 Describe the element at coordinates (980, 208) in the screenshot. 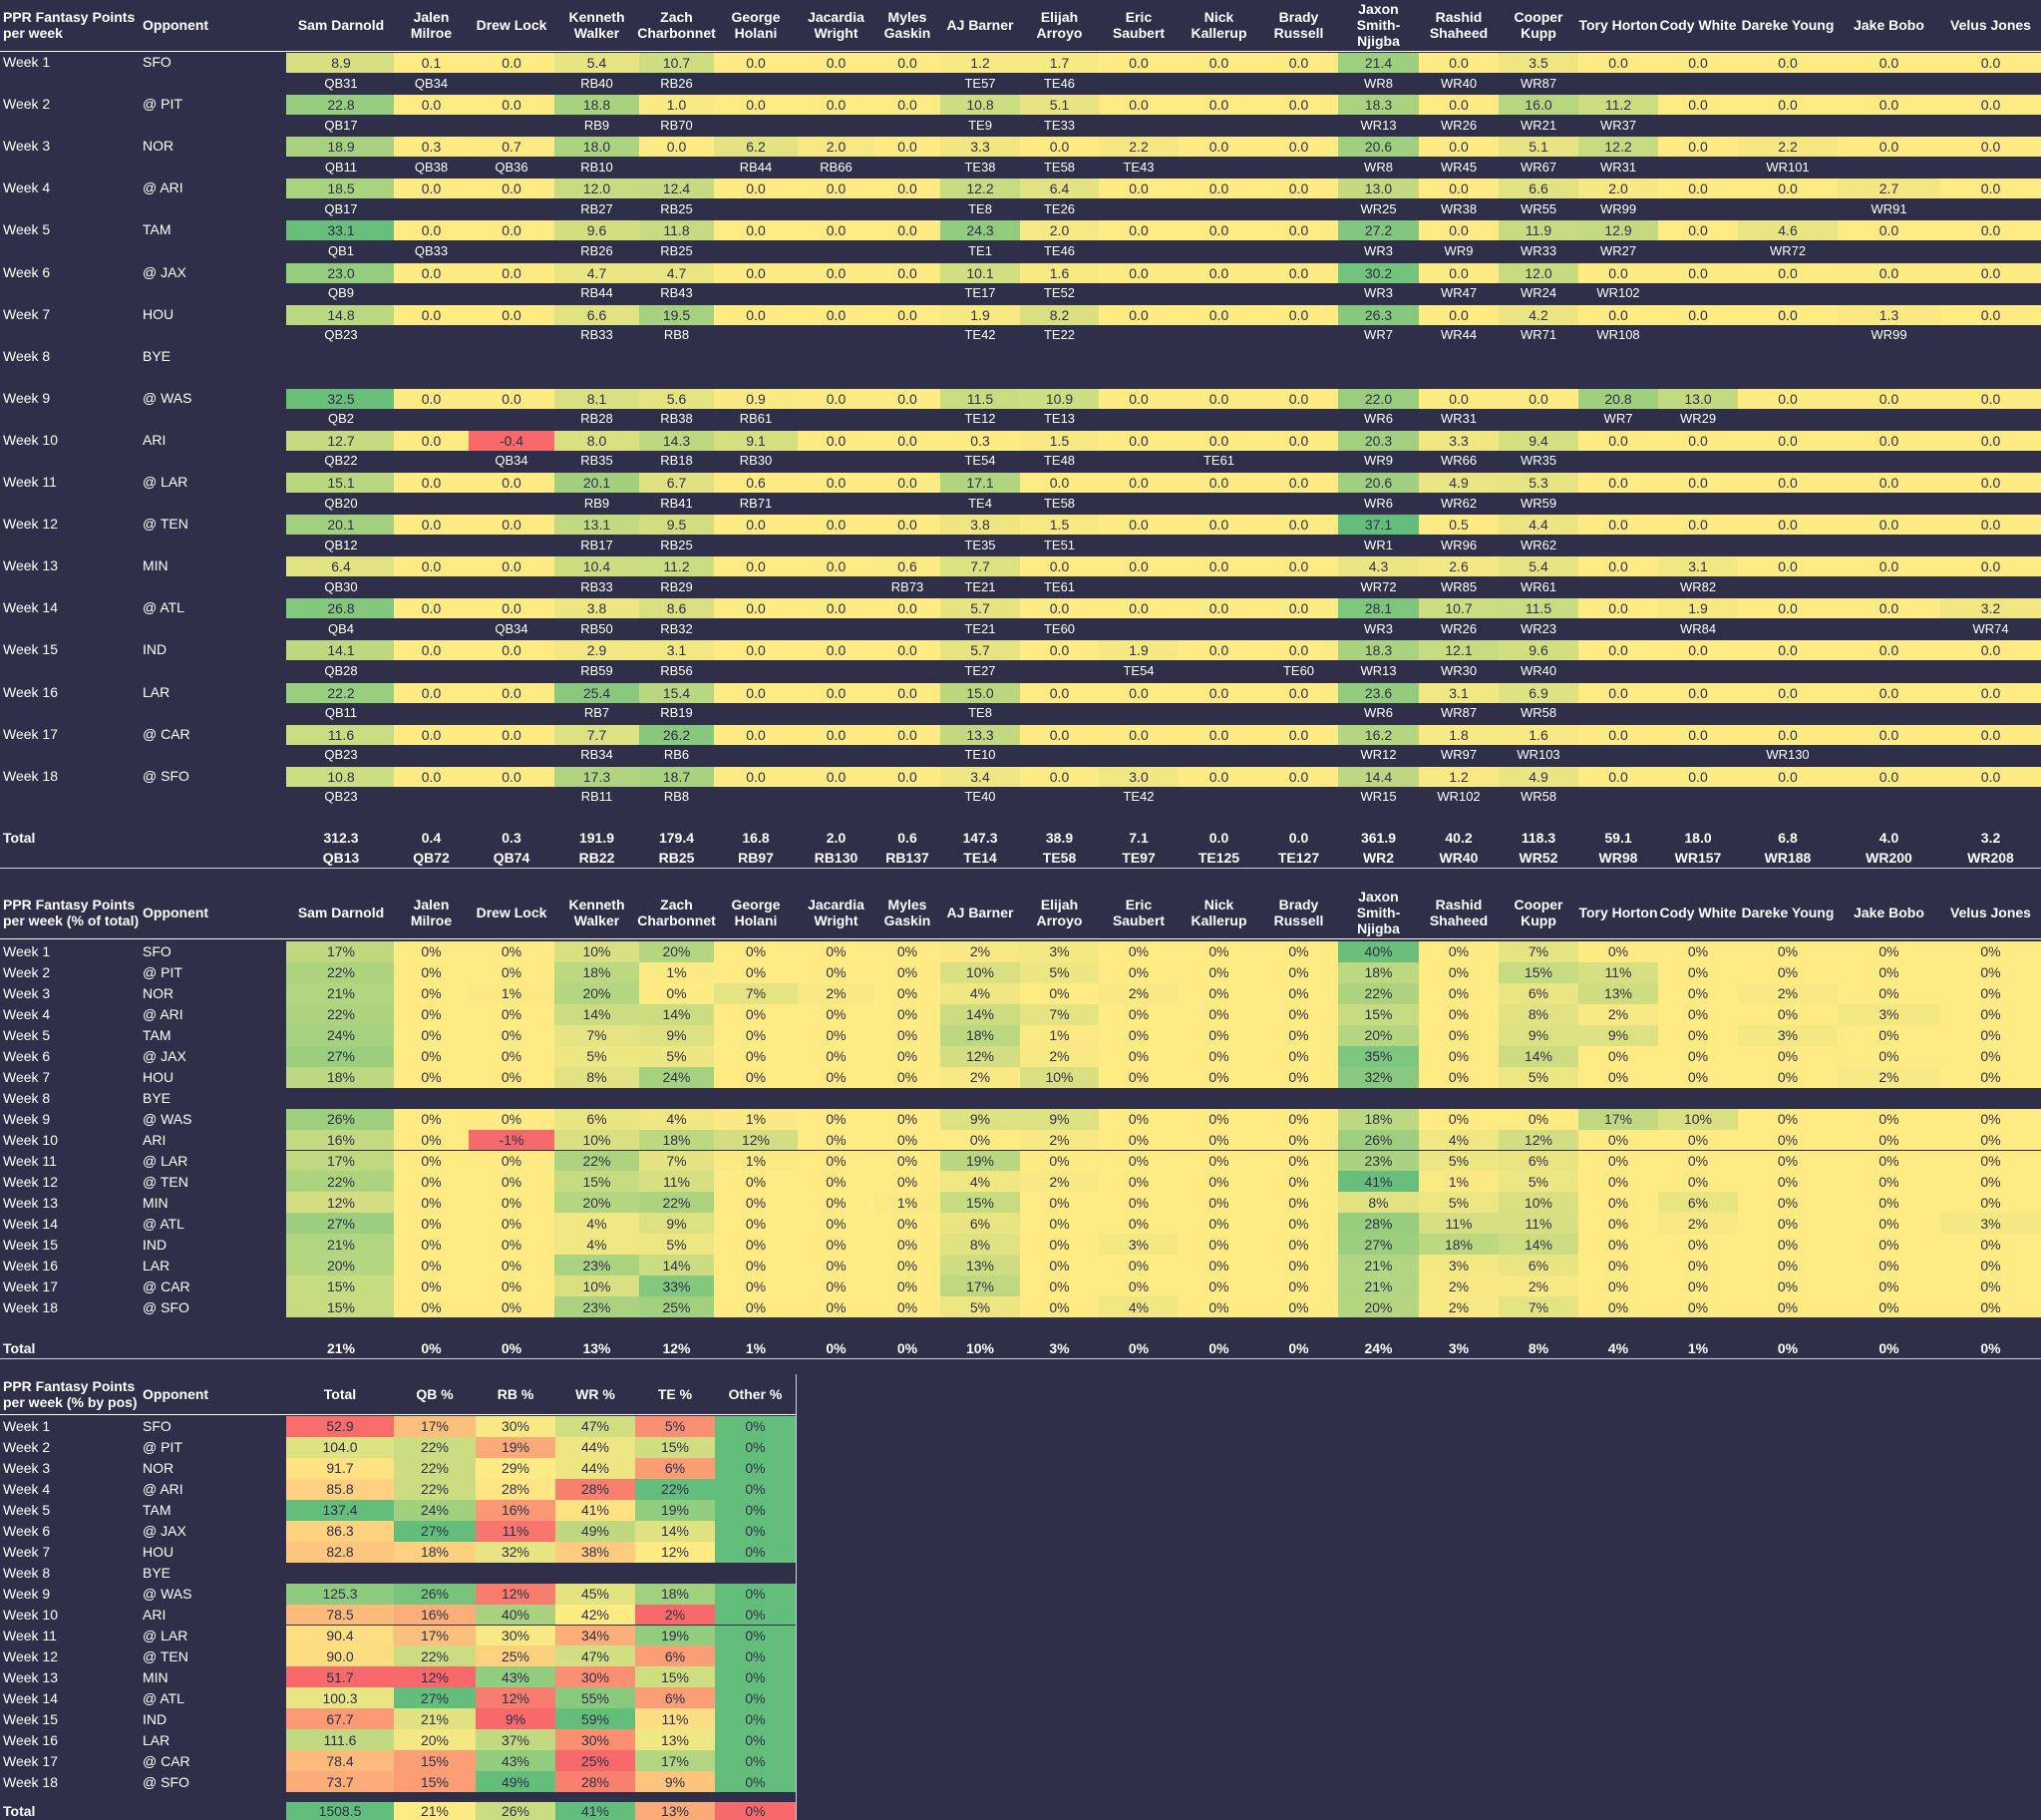

I see `rank-label: TE8` at that location.